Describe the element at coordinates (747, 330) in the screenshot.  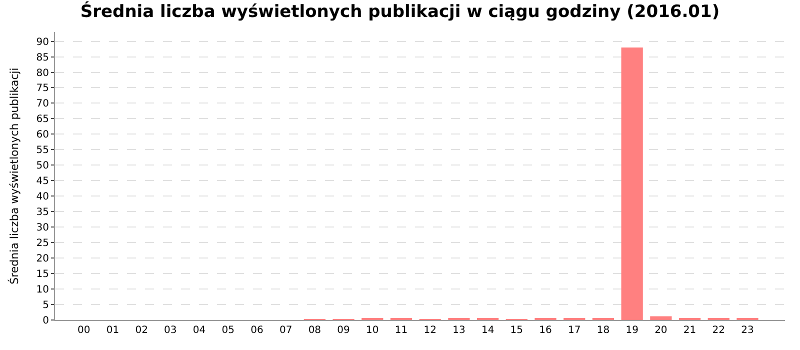
I see `x-tick-label: 23` at that location.